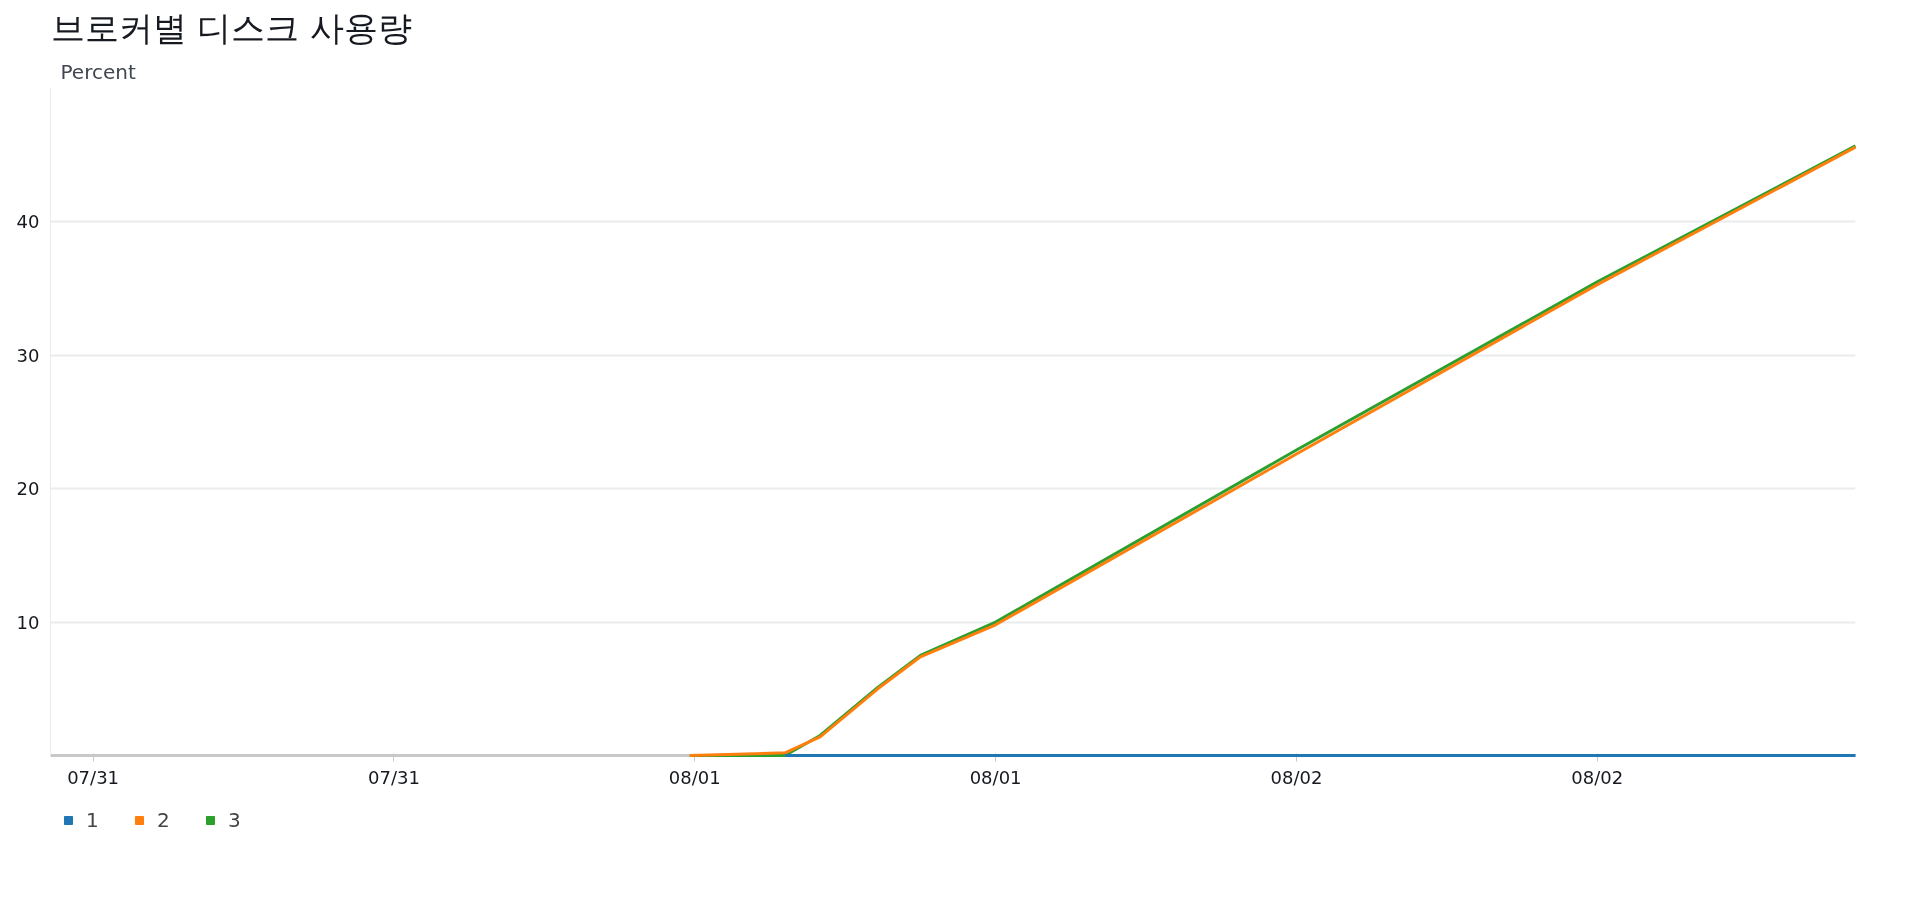 This screenshot has height=916, width=1920. I want to click on legend-label: 2, so click(164, 820).